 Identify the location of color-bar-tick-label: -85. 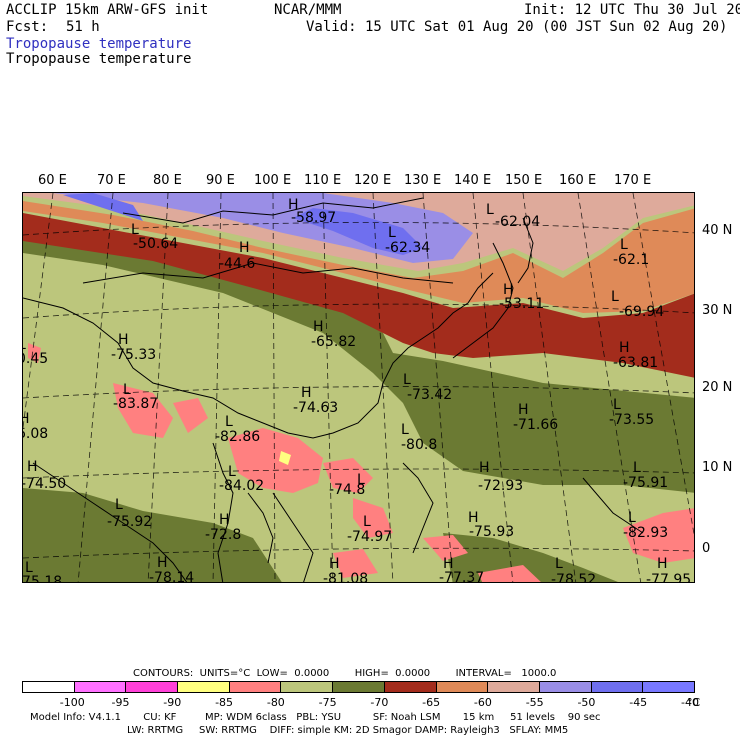
(224, 702).